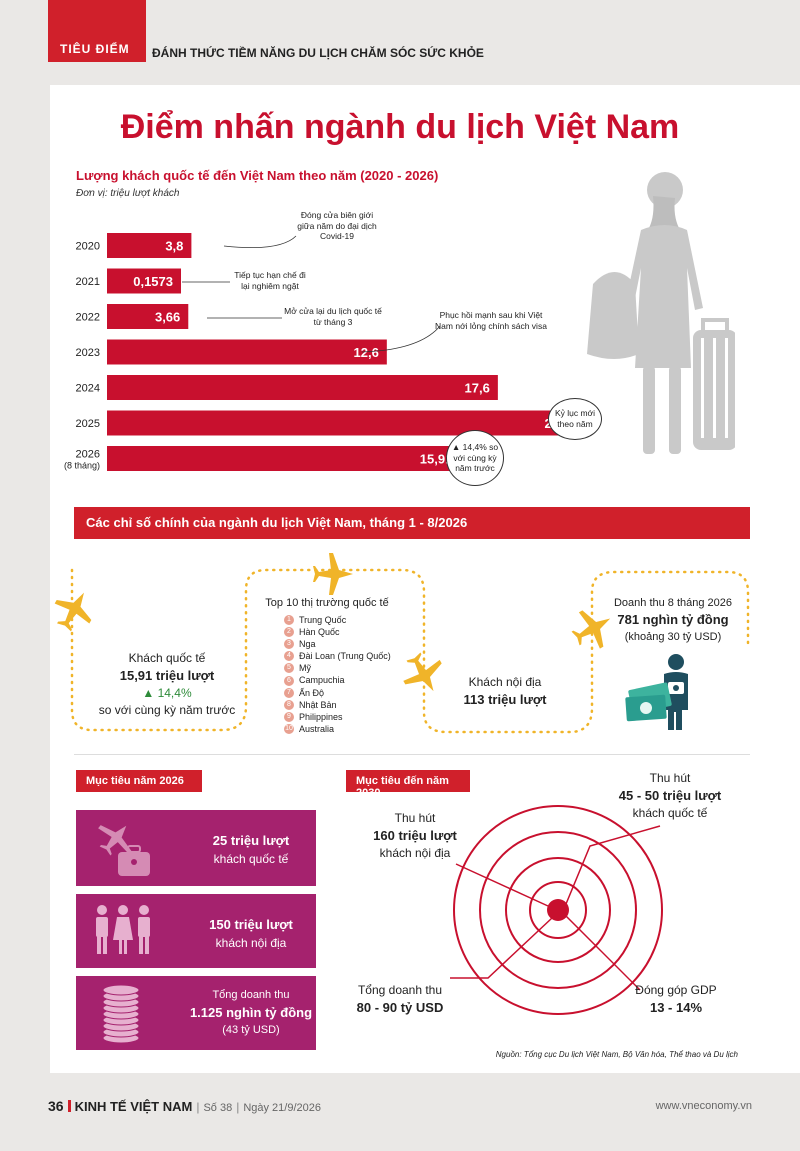 This screenshot has width=800, height=1151. Describe the element at coordinates (319, 632) in the screenshot. I see `market-name: Hàn Quốc` at that location.